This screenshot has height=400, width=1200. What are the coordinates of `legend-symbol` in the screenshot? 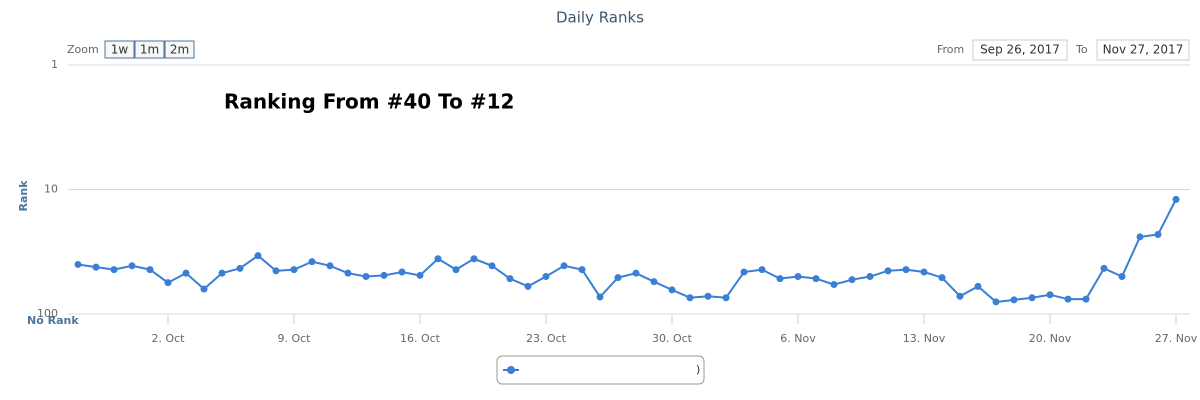 It's located at (511, 370).